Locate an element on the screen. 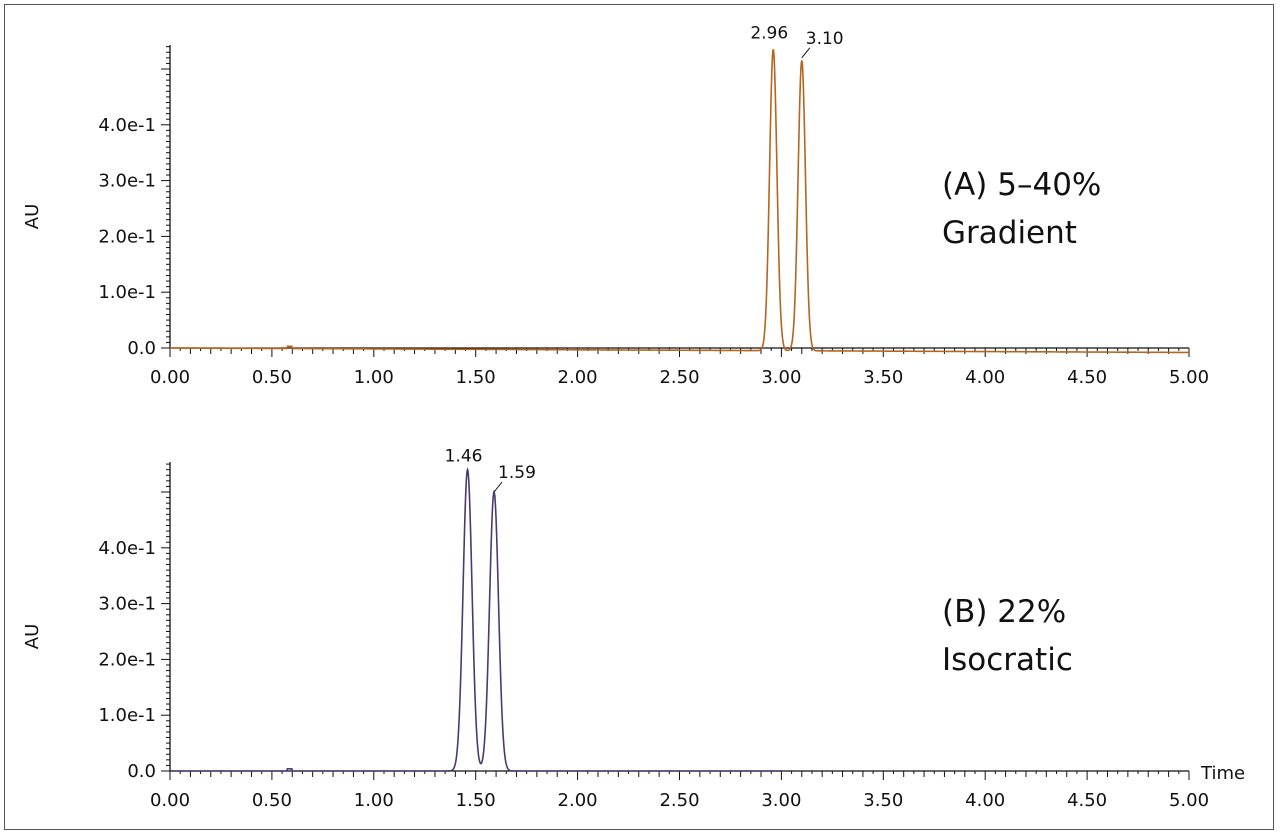  x-axis-title: Time is located at coordinates (1222, 773).